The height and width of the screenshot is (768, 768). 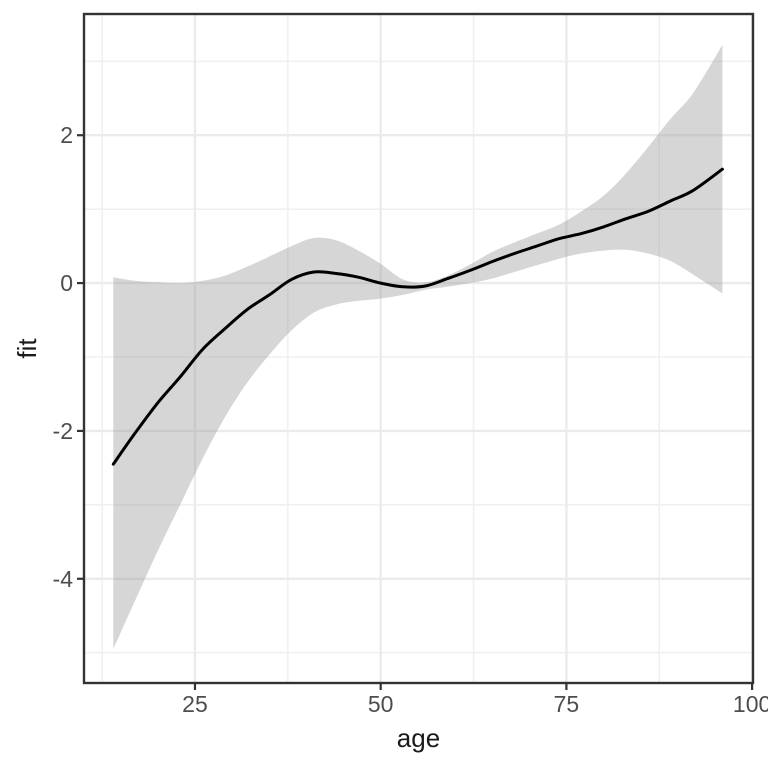 I want to click on y-tick-label--4: -4, so click(x=63, y=579).